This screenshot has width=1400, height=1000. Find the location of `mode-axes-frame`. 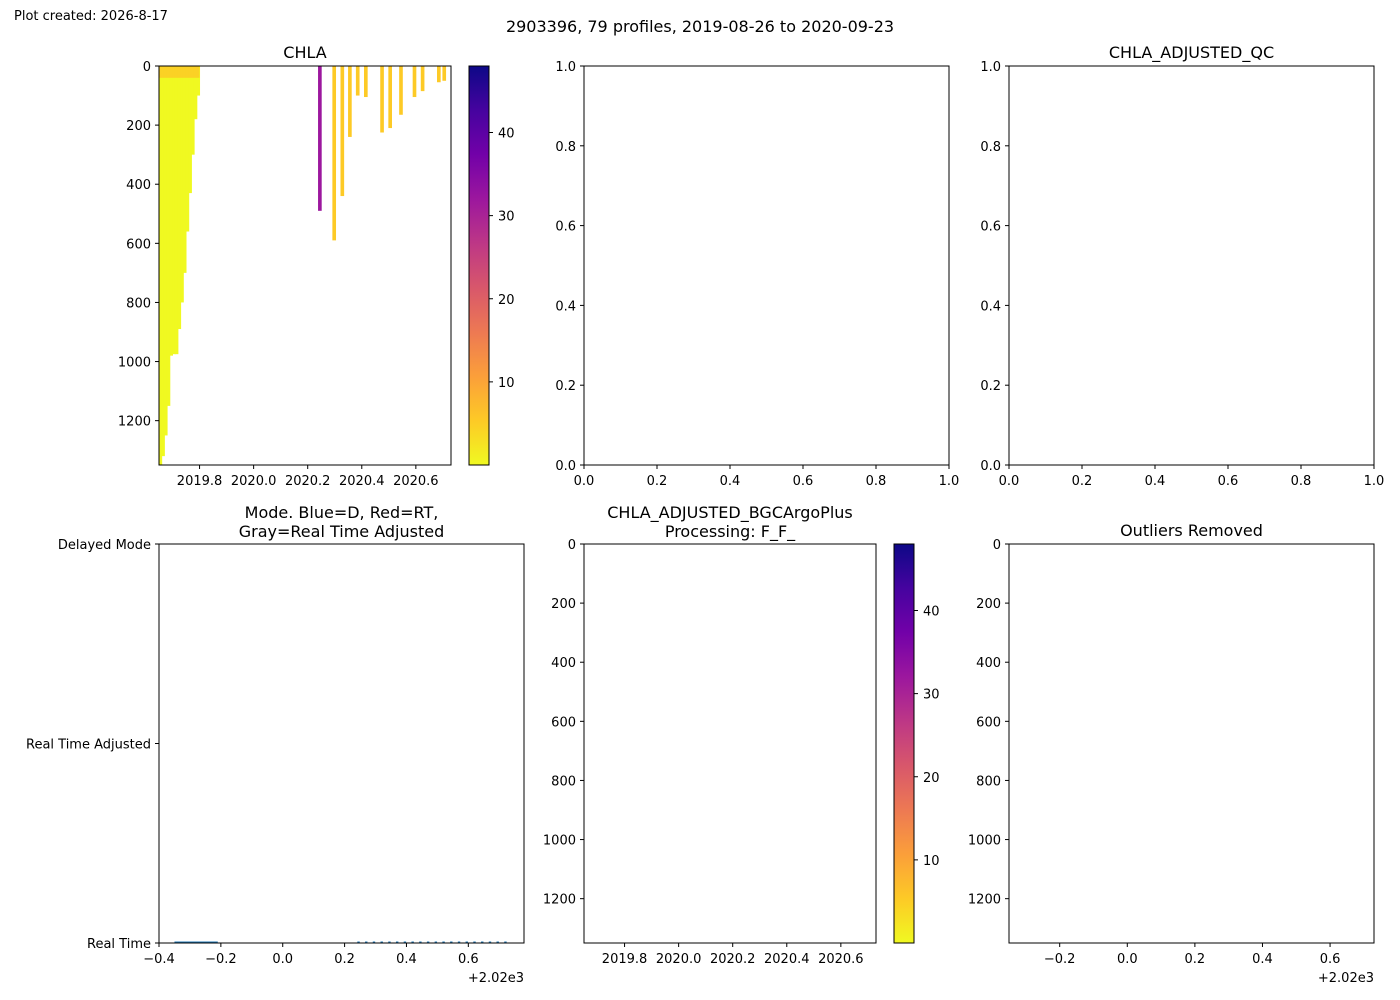

mode-axes-frame is located at coordinates (341, 743).